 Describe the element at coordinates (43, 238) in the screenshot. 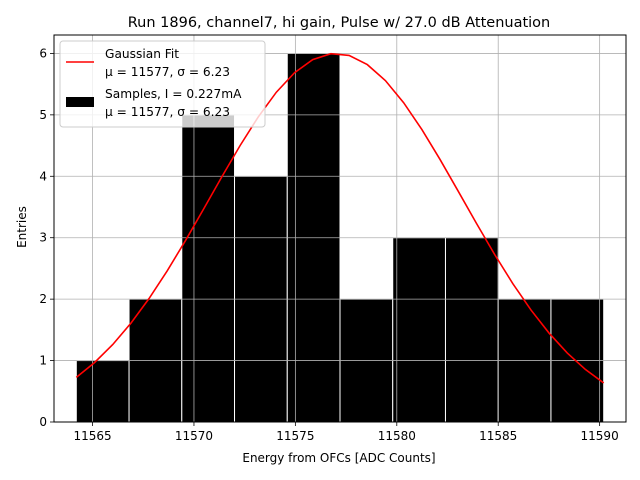

I see `y-tick-label: 3` at that location.